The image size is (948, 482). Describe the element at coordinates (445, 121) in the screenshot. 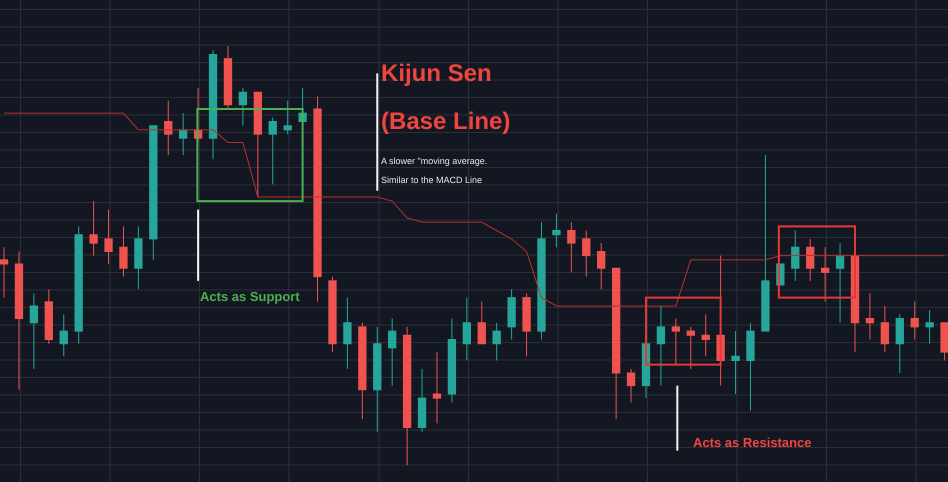

I see `annotation: (Base Line)` at that location.